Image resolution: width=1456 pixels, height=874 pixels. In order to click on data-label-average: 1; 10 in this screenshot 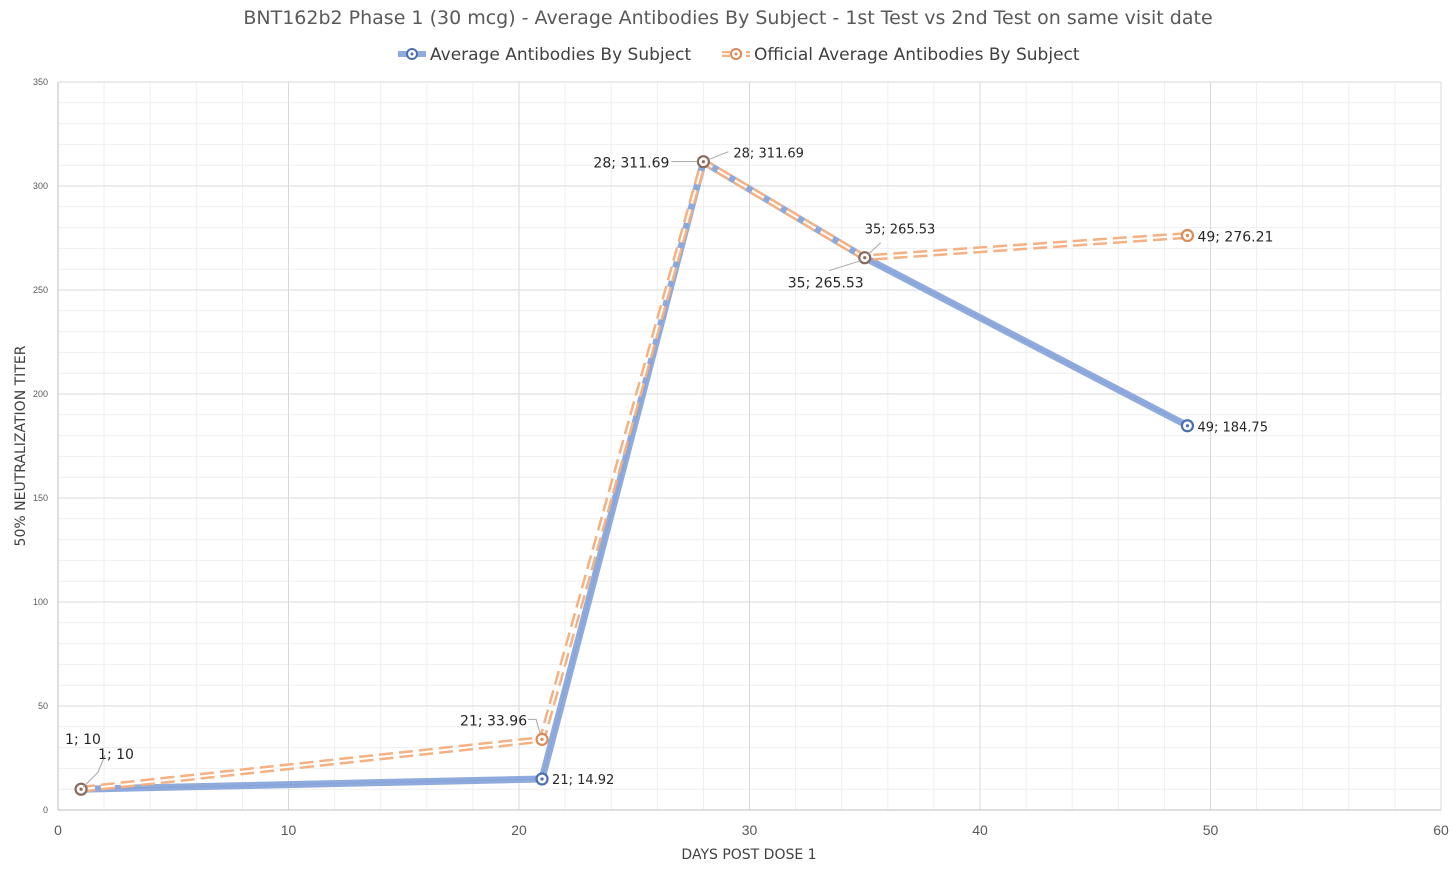, I will do `click(116, 755)`.